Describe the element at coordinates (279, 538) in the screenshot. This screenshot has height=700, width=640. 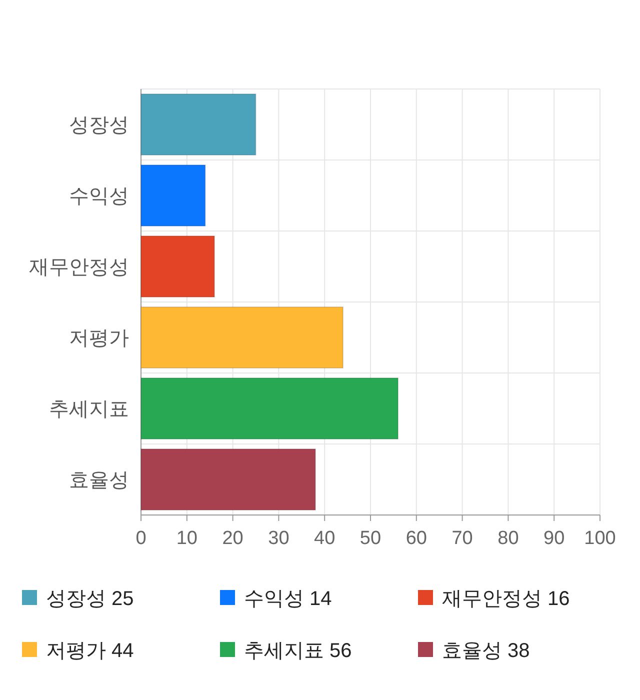
I see `x-tick-label: 30` at that location.